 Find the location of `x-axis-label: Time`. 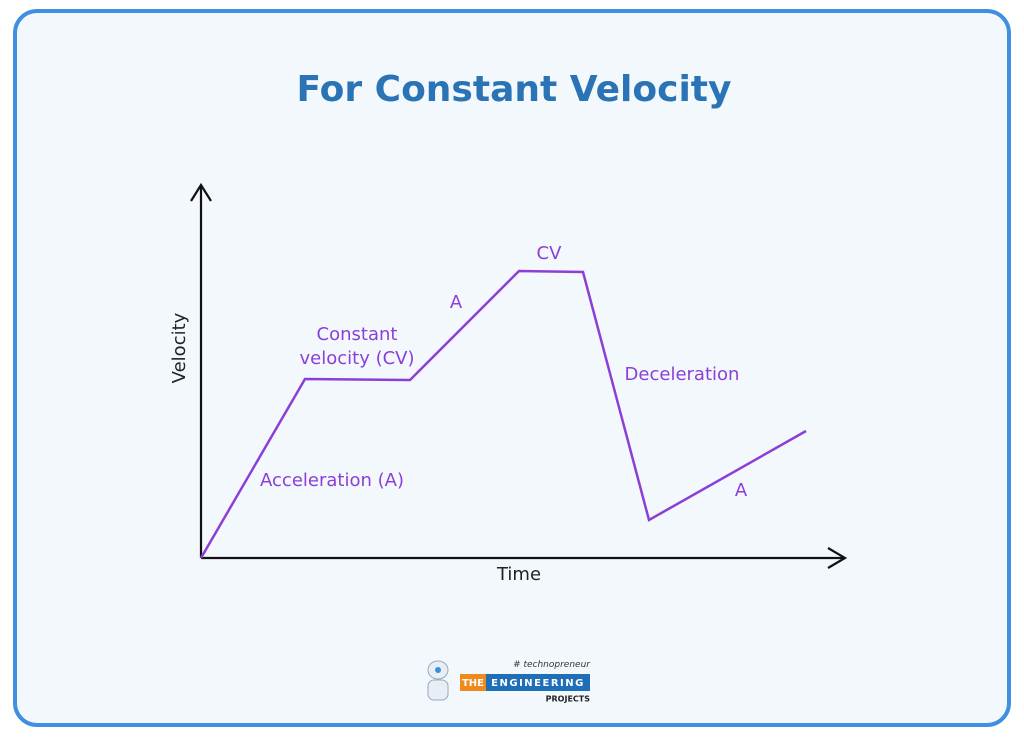

x-axis-label: Time is located at coordinates (518, 574).